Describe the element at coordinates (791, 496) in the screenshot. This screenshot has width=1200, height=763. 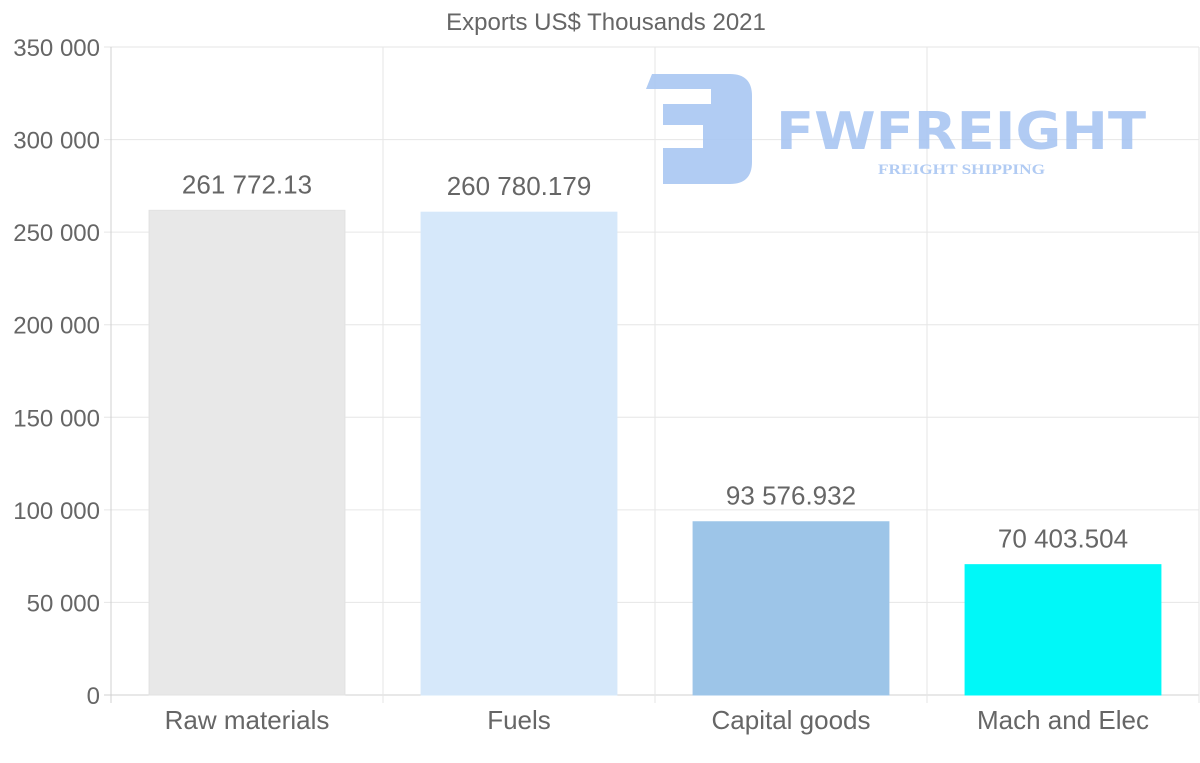
I see `data-label: 93 576.932` at that location.